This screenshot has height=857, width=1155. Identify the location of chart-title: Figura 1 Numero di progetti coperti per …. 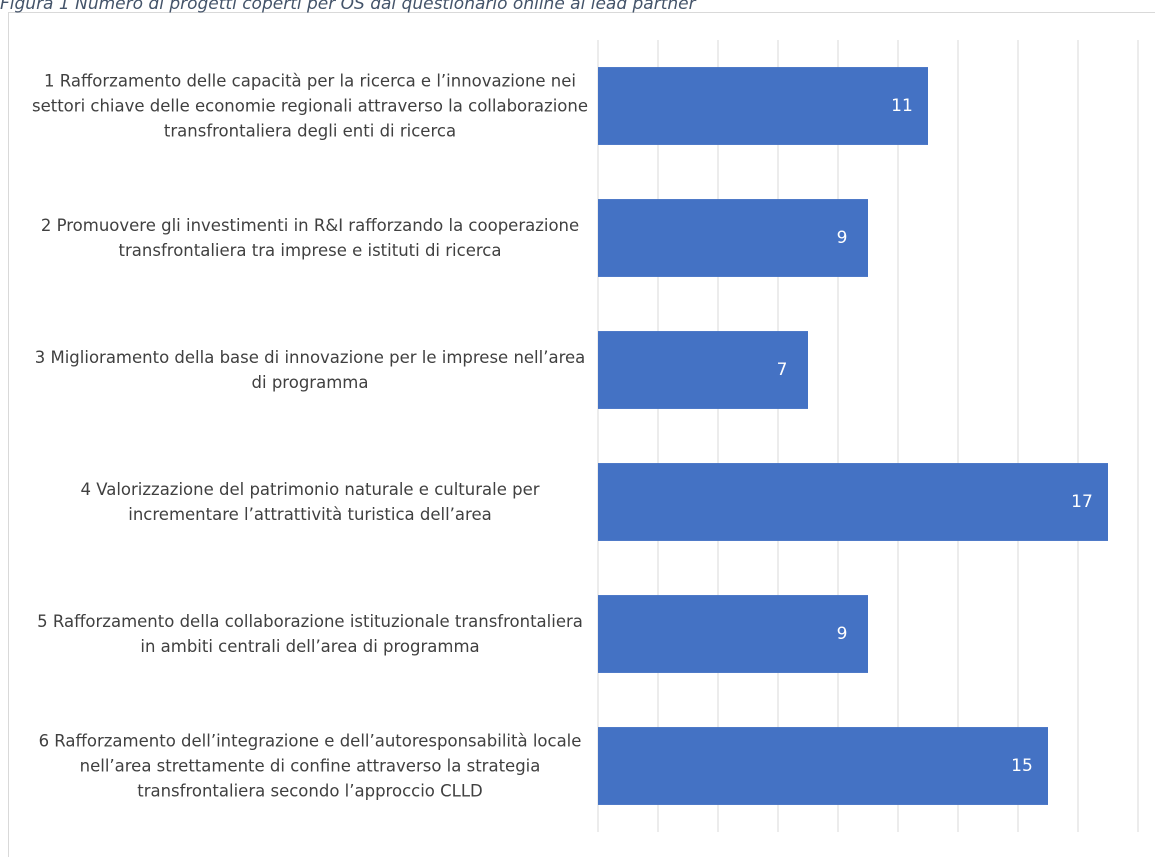
(348, 7).